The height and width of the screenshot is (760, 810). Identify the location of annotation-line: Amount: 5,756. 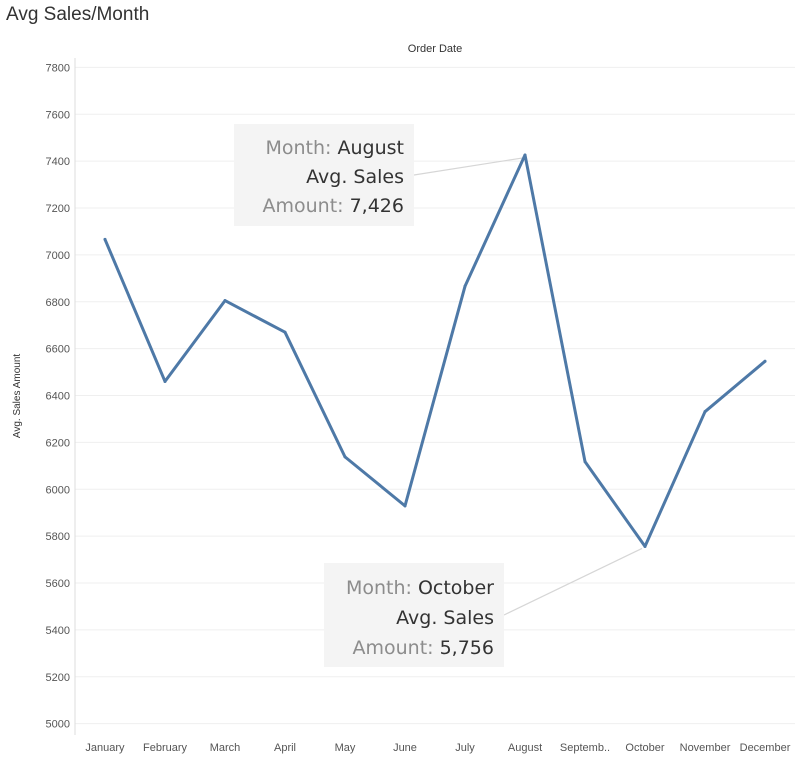
(423, 648).